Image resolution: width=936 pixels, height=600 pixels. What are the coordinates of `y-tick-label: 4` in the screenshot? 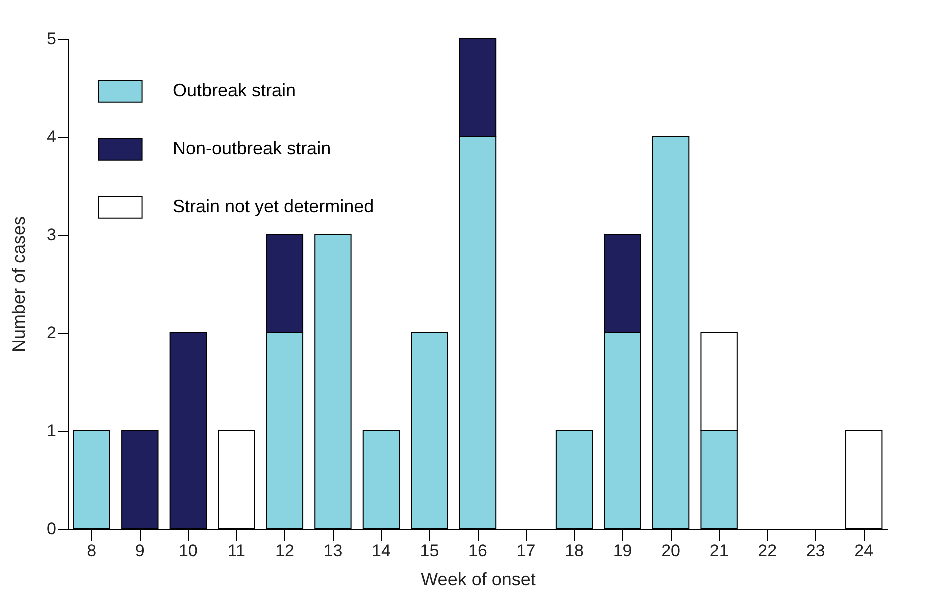 It's located at (51, 137).